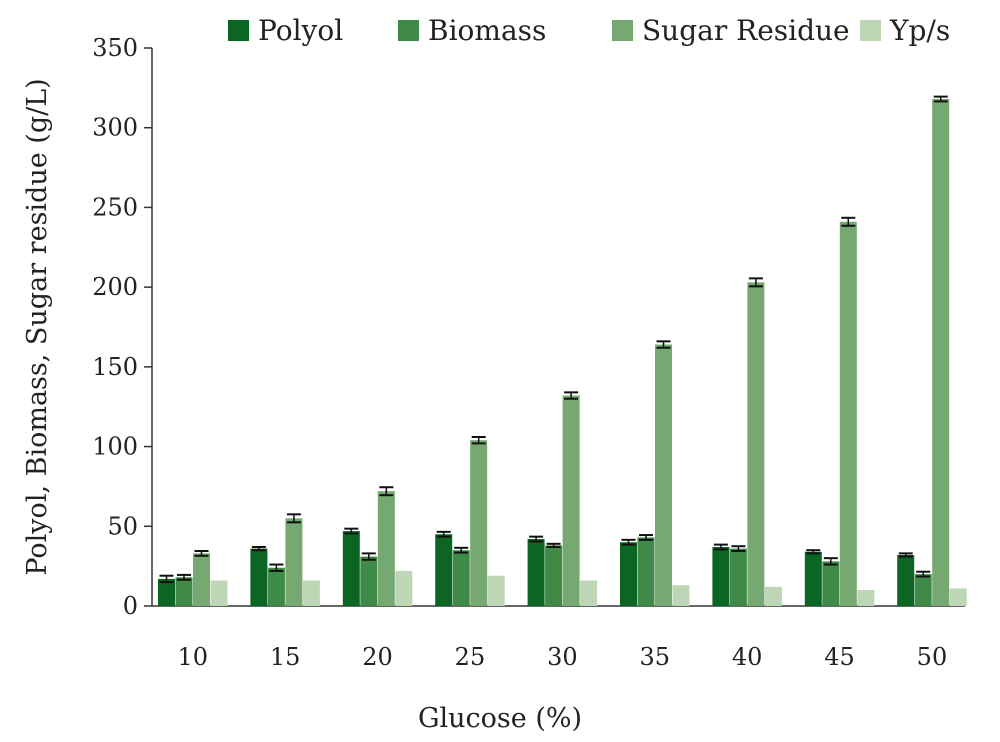  What do you see at coordinates (115, 287) in the screenshot?
I see `y-tick-label: 200` at bounding box center [115, 287].